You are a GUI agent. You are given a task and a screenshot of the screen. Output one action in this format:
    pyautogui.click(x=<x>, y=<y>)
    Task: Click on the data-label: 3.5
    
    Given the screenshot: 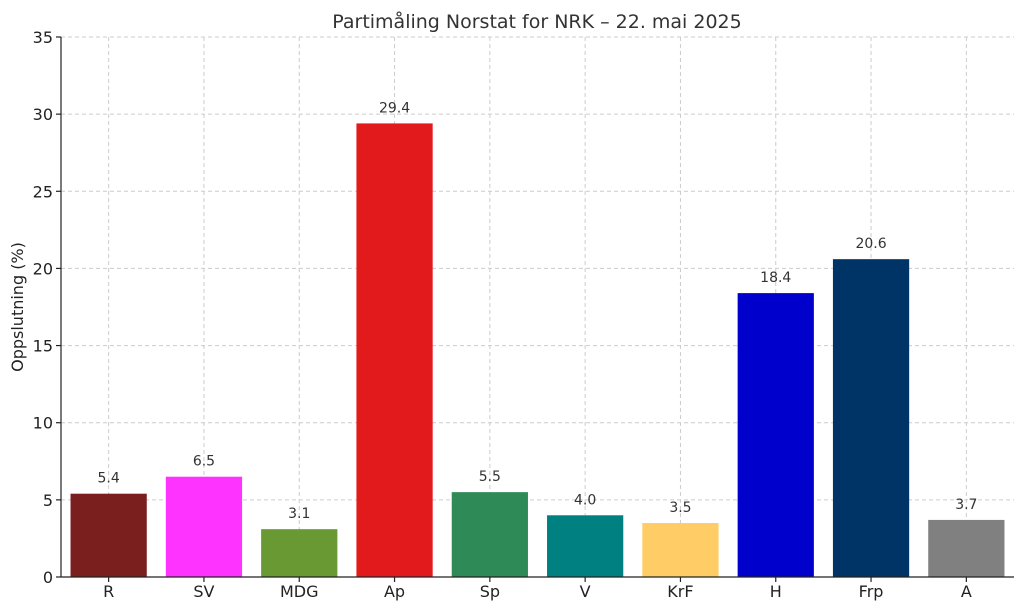 What is the action you would take?
    pyautogui.click(x=680, y=508)
    